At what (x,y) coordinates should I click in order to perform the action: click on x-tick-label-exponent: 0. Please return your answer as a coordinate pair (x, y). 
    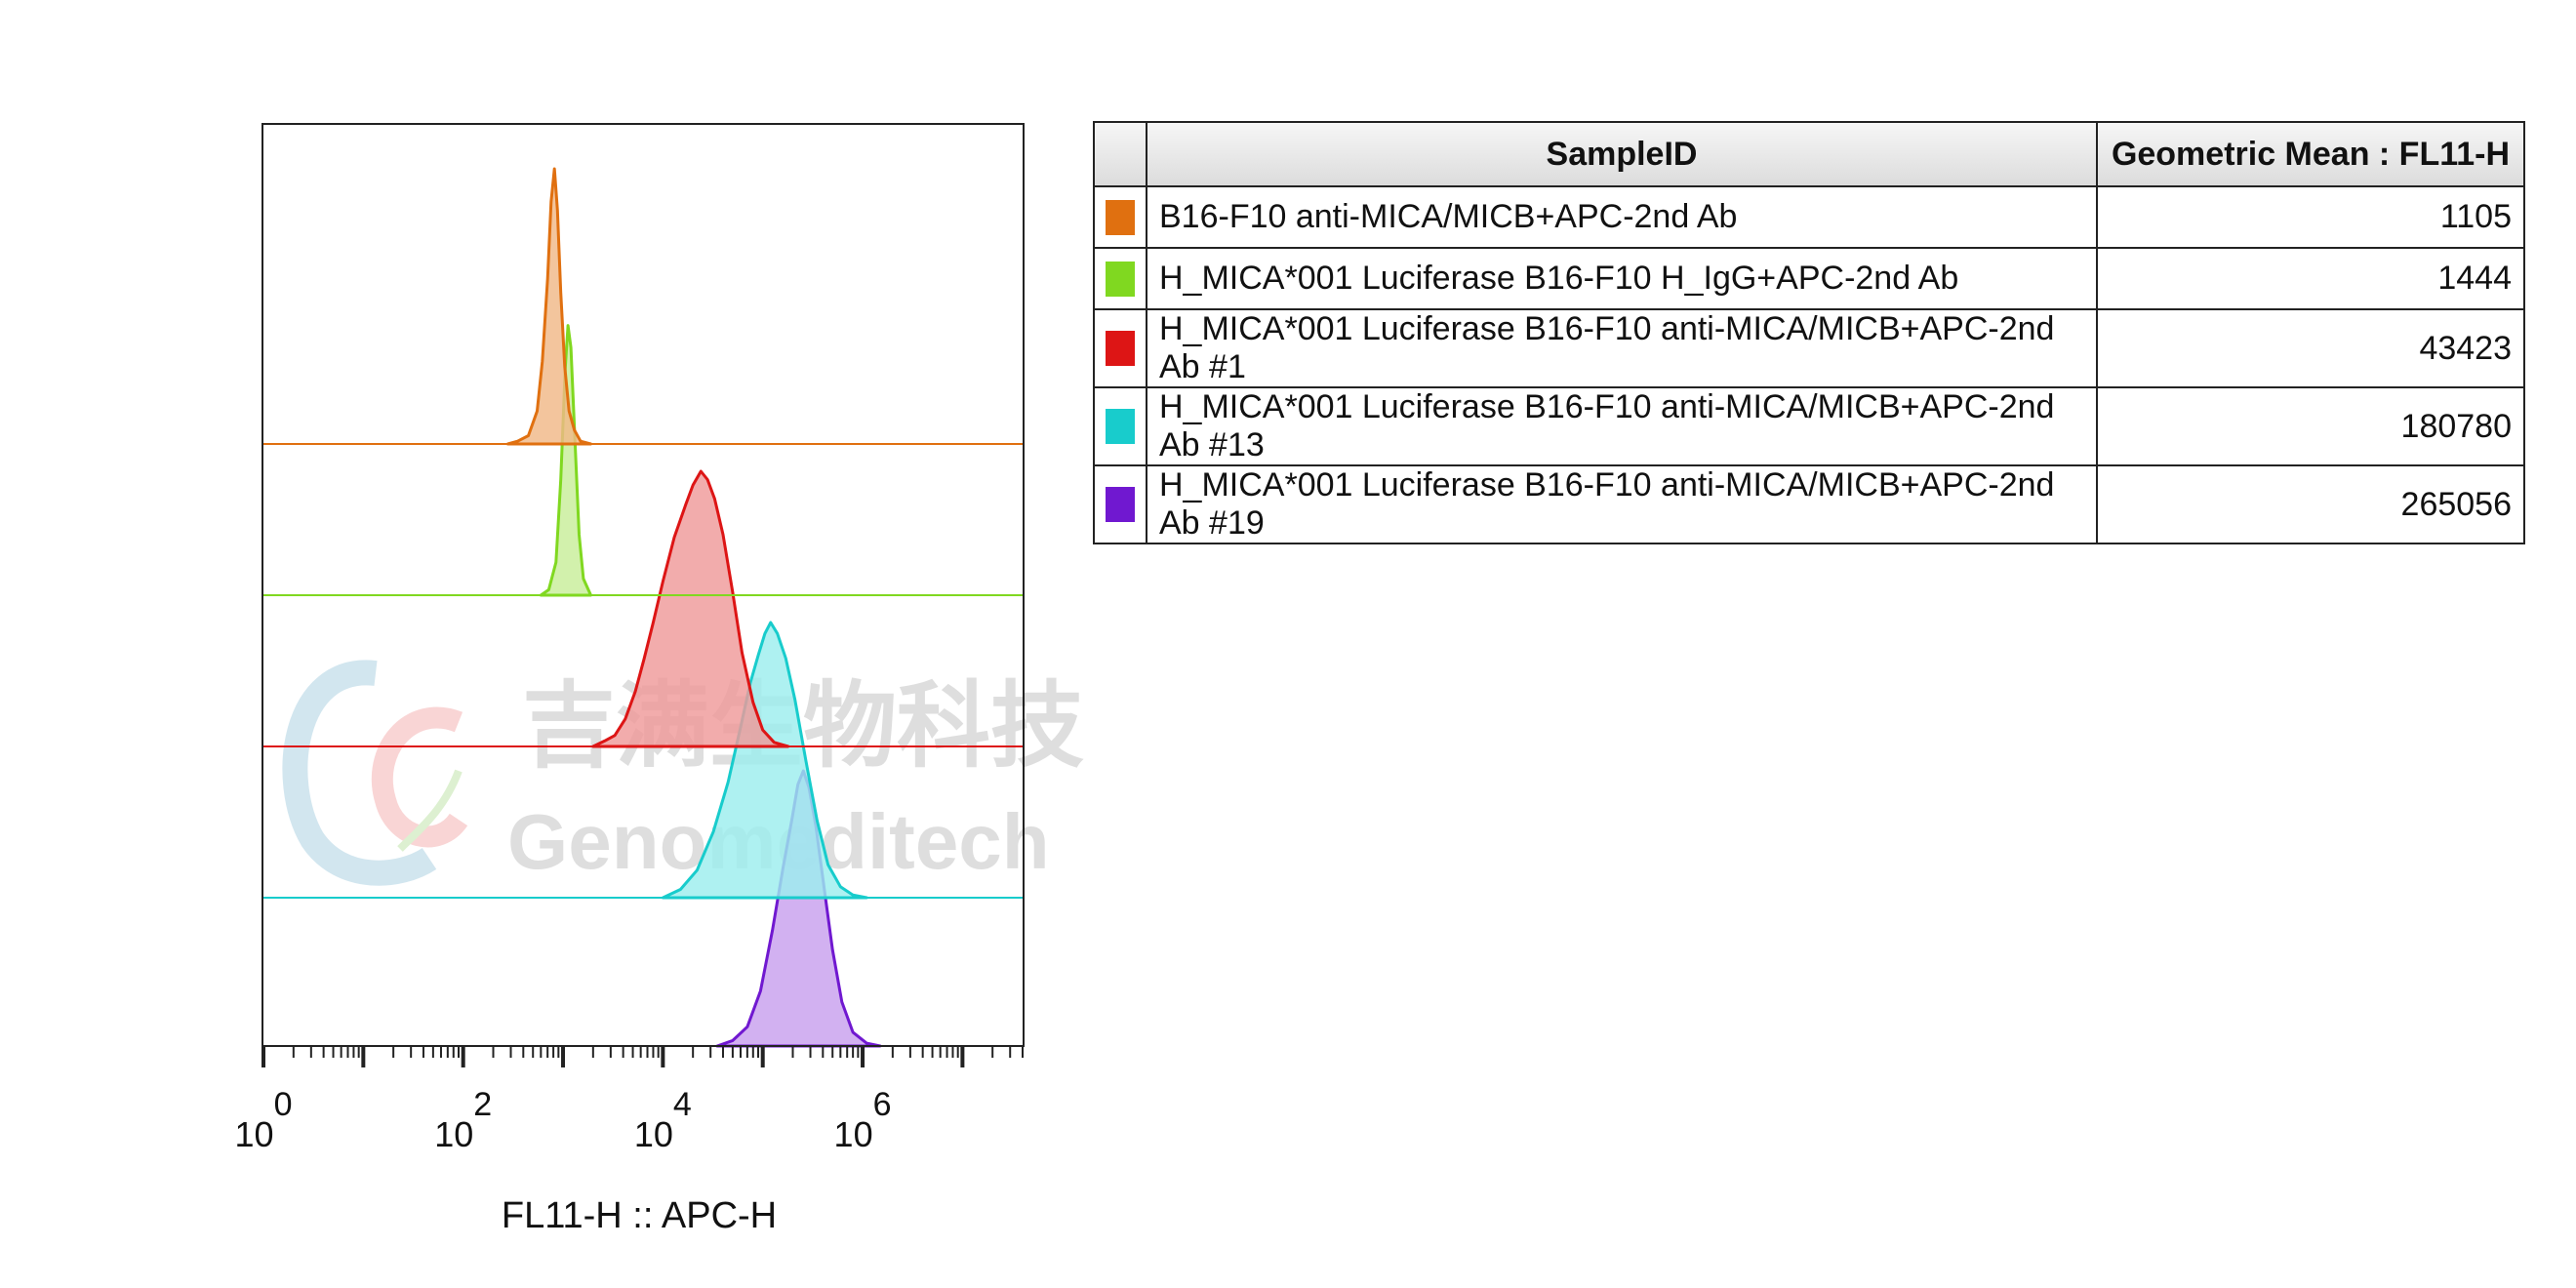
    Looking at the image, I should click on (283, 1104).